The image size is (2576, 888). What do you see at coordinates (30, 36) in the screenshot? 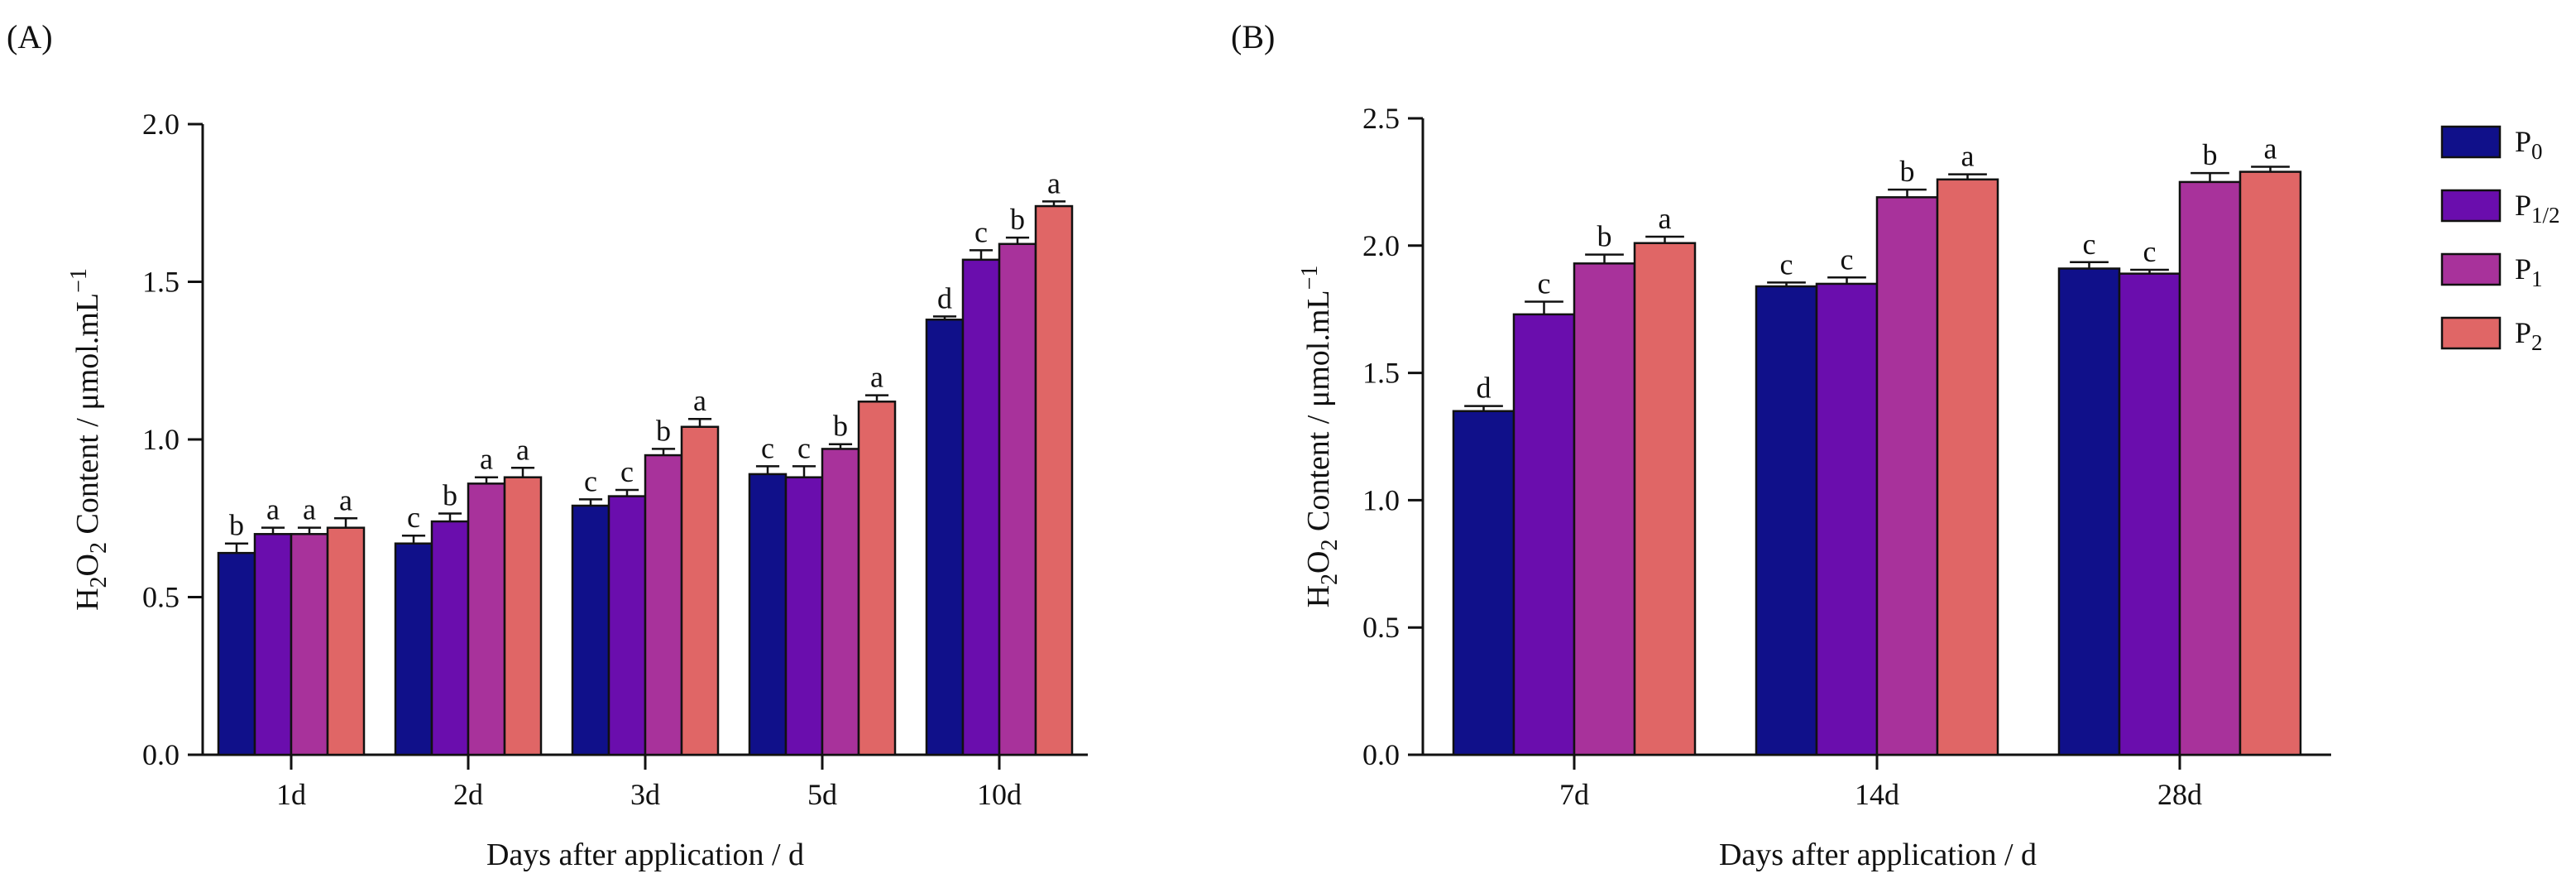
I see `panel-a-label: (A)` at bounding box center [30, 36].